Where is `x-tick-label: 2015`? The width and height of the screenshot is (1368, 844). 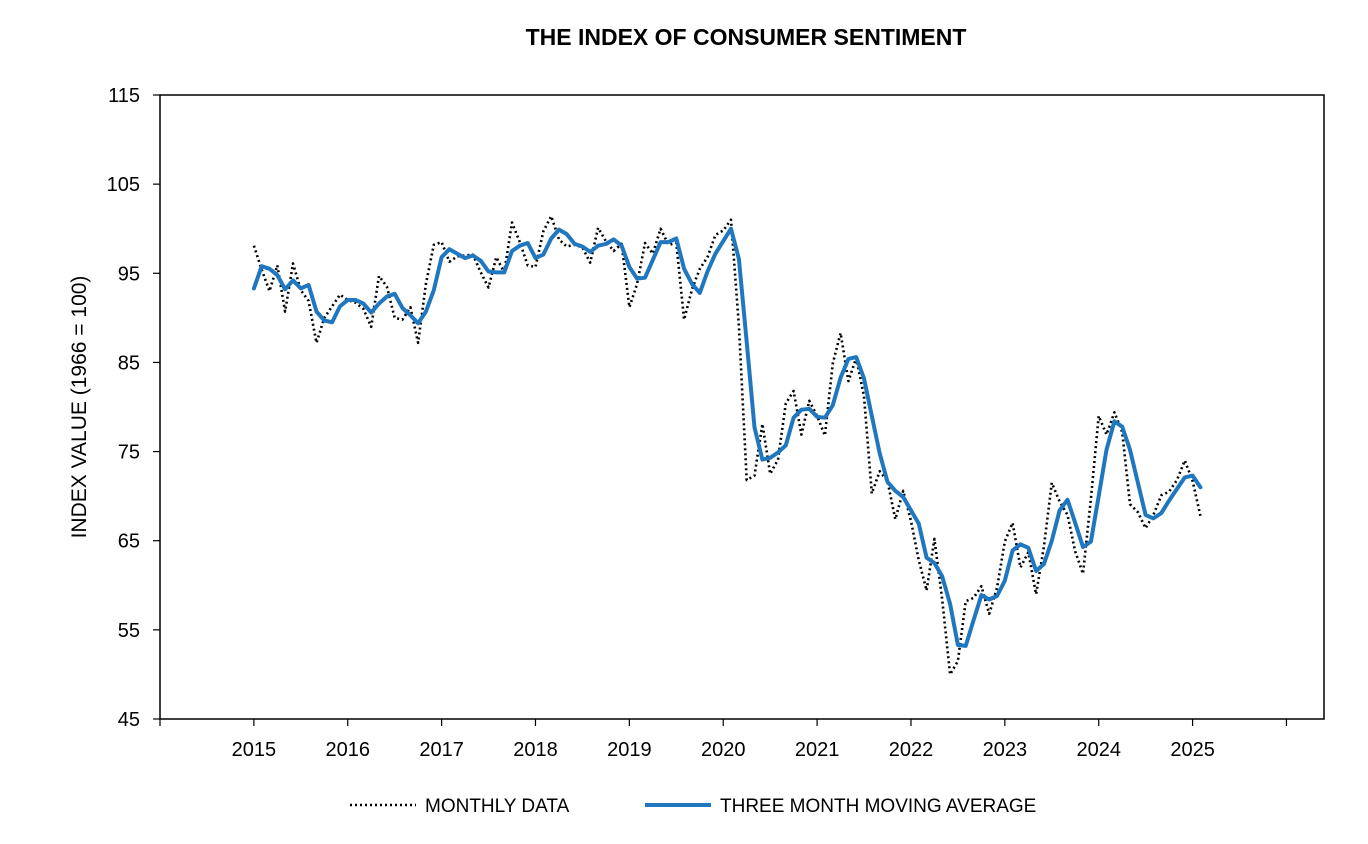
x-tick-label: 2015 is located at coordinates (254, 750).